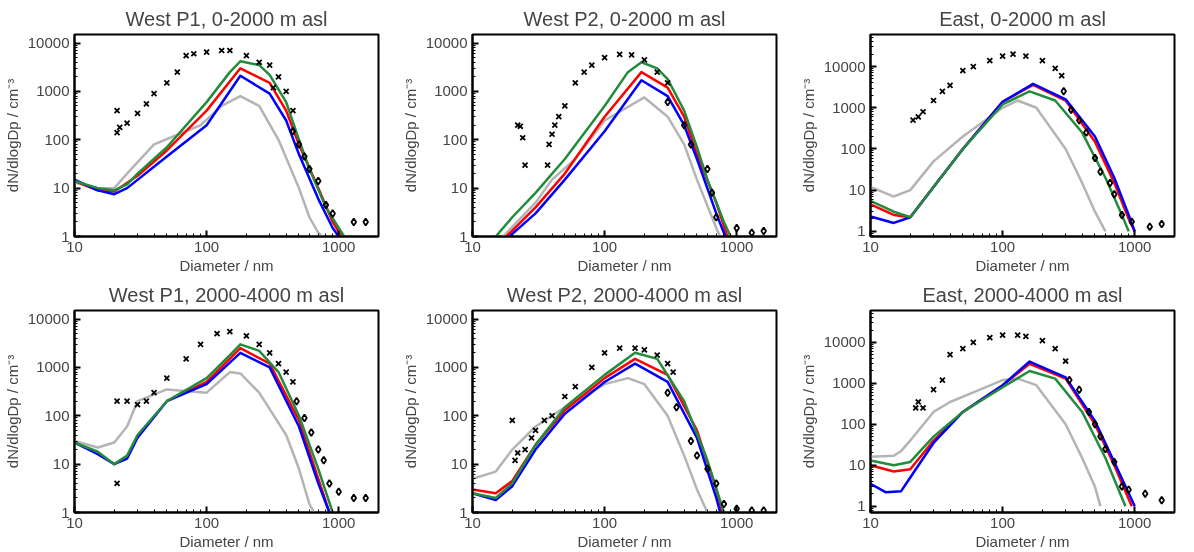 The width and height of the screenshot is (1194, 552). Describe the element at coordinates (1022, 294) in the screenshot. I see `chart-title: East, 2000-4000 m asl` at that location.